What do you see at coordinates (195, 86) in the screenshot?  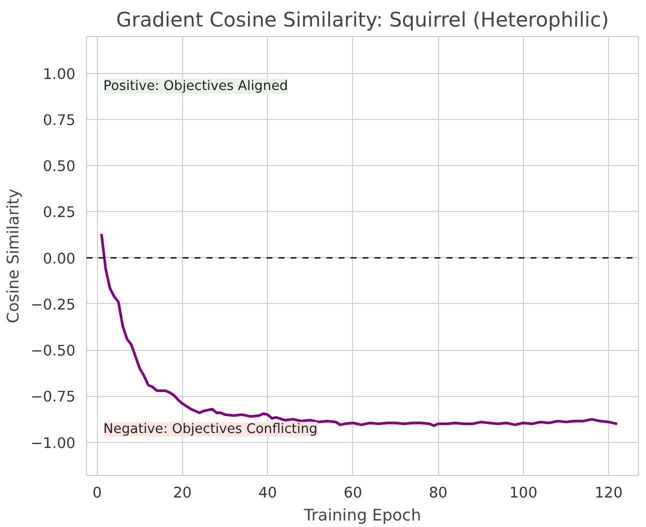 I see `annotation: Positive: Objectives Aligned` at bounding box center [195, 86].